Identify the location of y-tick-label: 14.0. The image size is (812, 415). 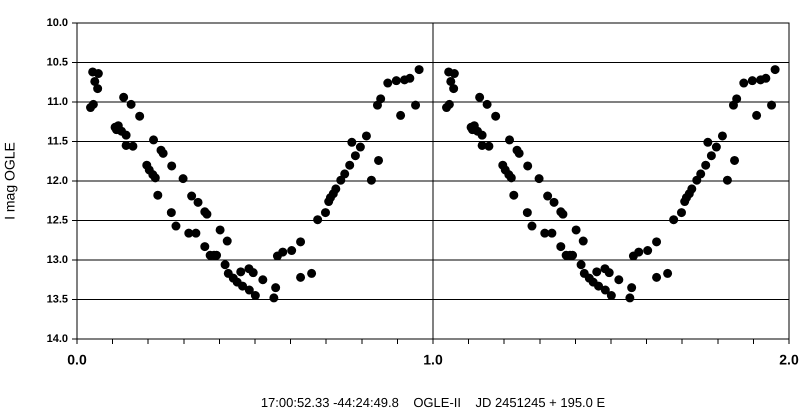
(57, 339).